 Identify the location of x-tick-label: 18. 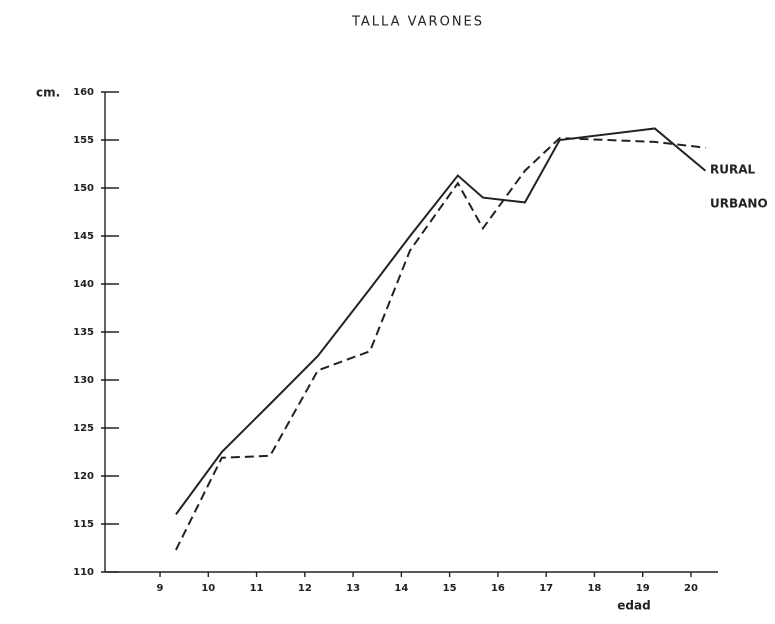
(594, 588).